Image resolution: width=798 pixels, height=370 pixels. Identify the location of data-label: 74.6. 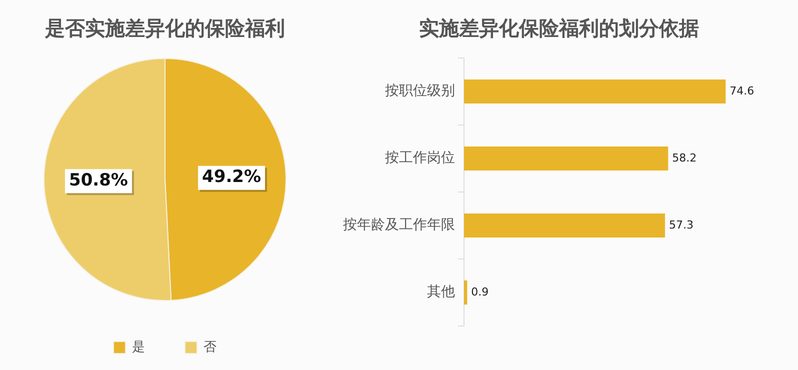
(742, 91).